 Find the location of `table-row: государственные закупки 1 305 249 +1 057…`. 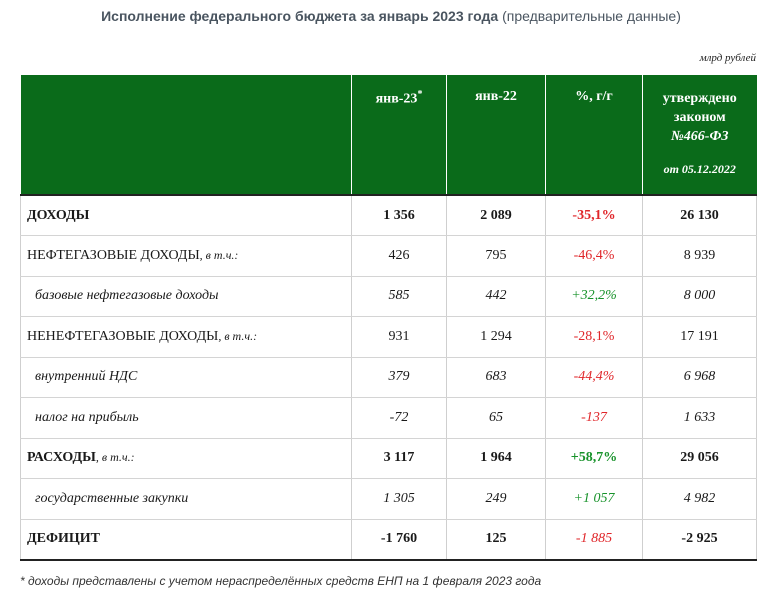

table-row: государственные закупки 1 305 249 +1 057… is located at coordinates (388, 499).